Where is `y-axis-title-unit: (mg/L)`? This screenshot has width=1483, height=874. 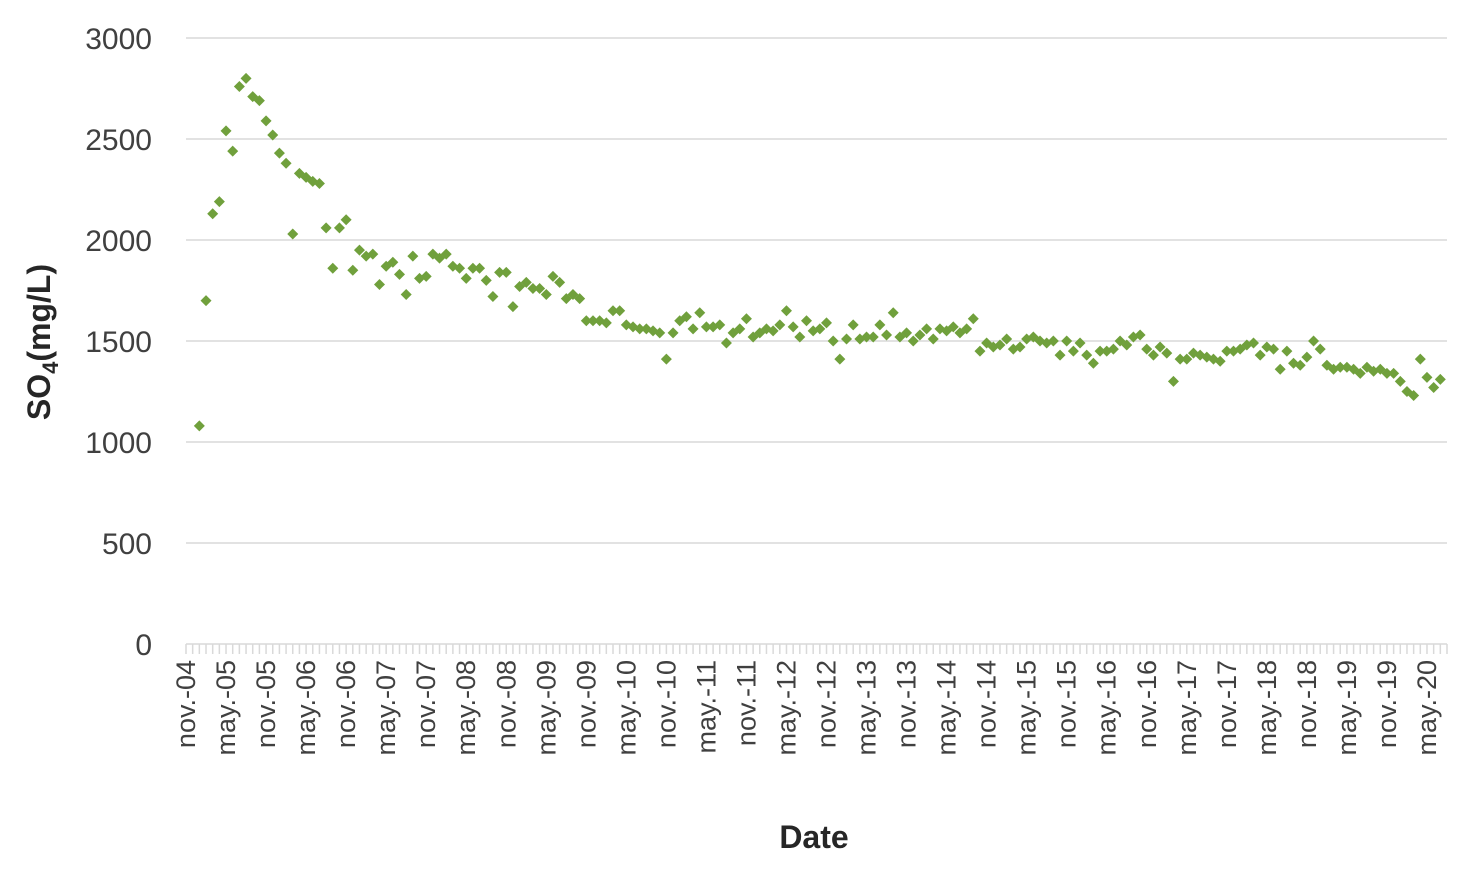 y-axis-title-unit: (mg/L) is located at coordinates (39, 313).